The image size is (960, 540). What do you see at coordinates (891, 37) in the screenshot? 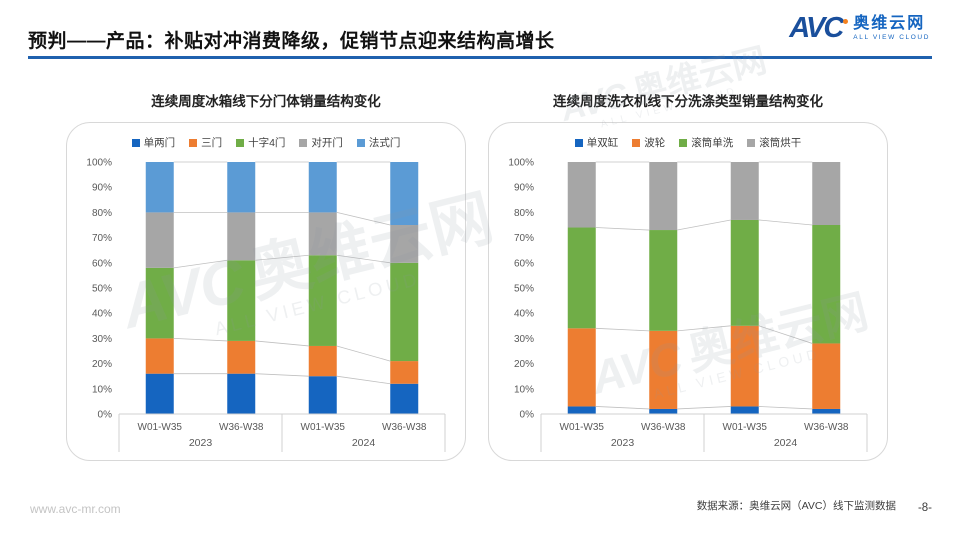
I see `avc-logo-tagline: ALL VIEW CLOUD` at bounding box center [891, 37].